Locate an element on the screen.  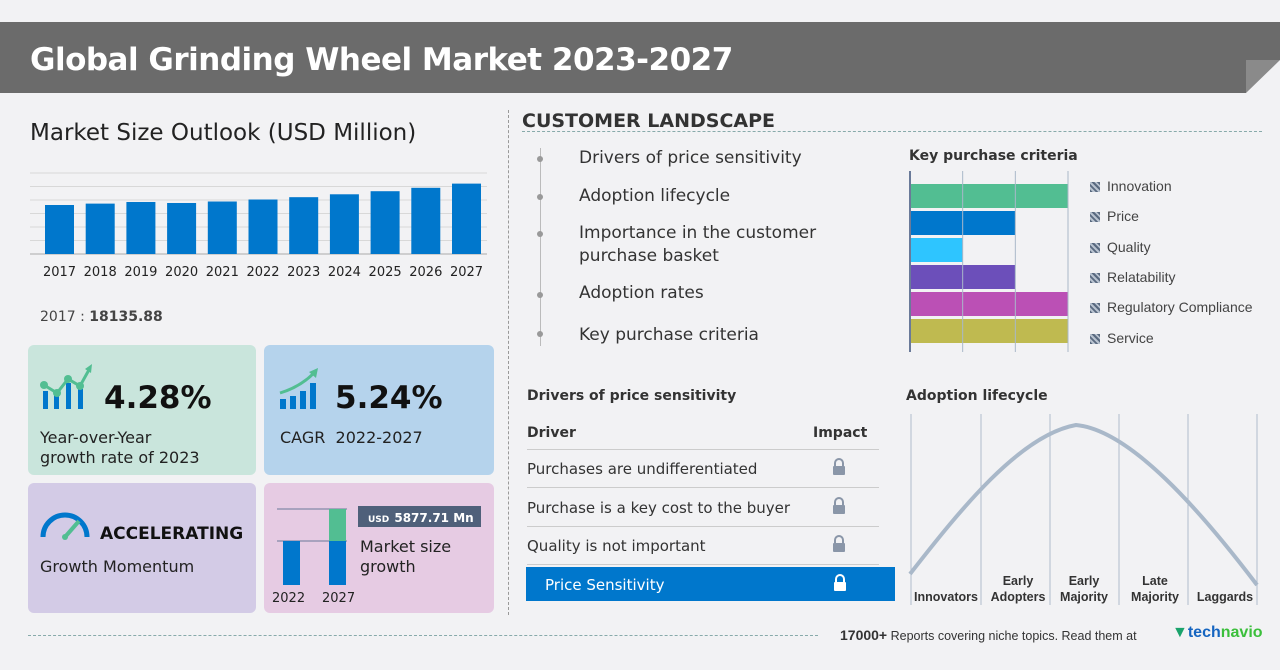
growth-label: Market size growth is located at coordinates (405, 557).